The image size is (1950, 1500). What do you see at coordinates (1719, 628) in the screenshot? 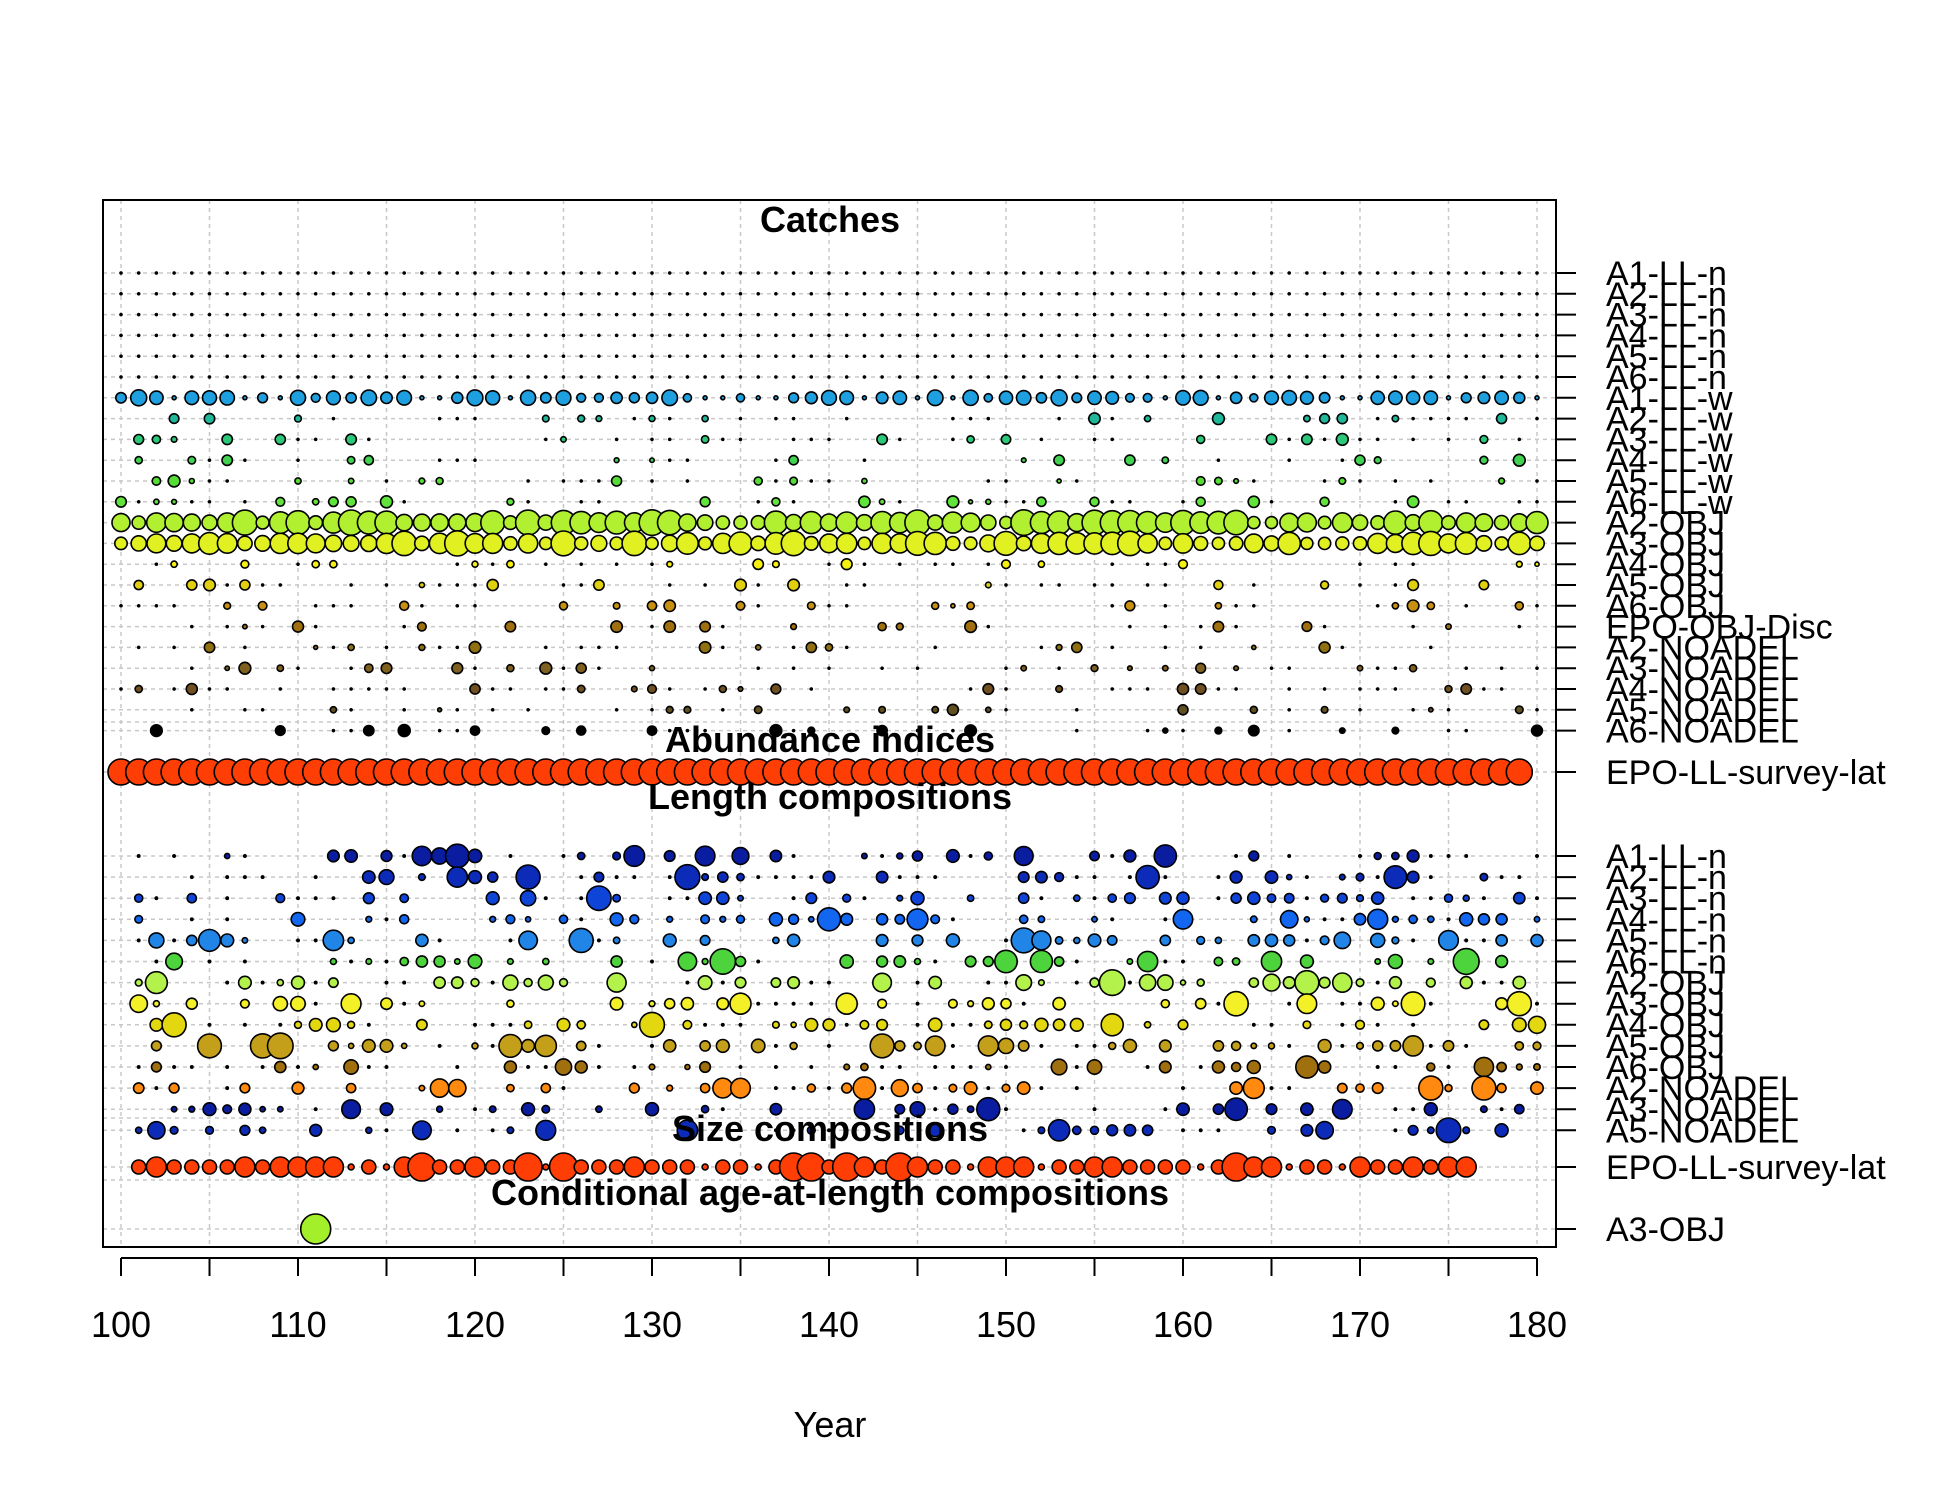
I see `row-label: EPO-OBJ-Disc` at bounding box center [1719, 628].